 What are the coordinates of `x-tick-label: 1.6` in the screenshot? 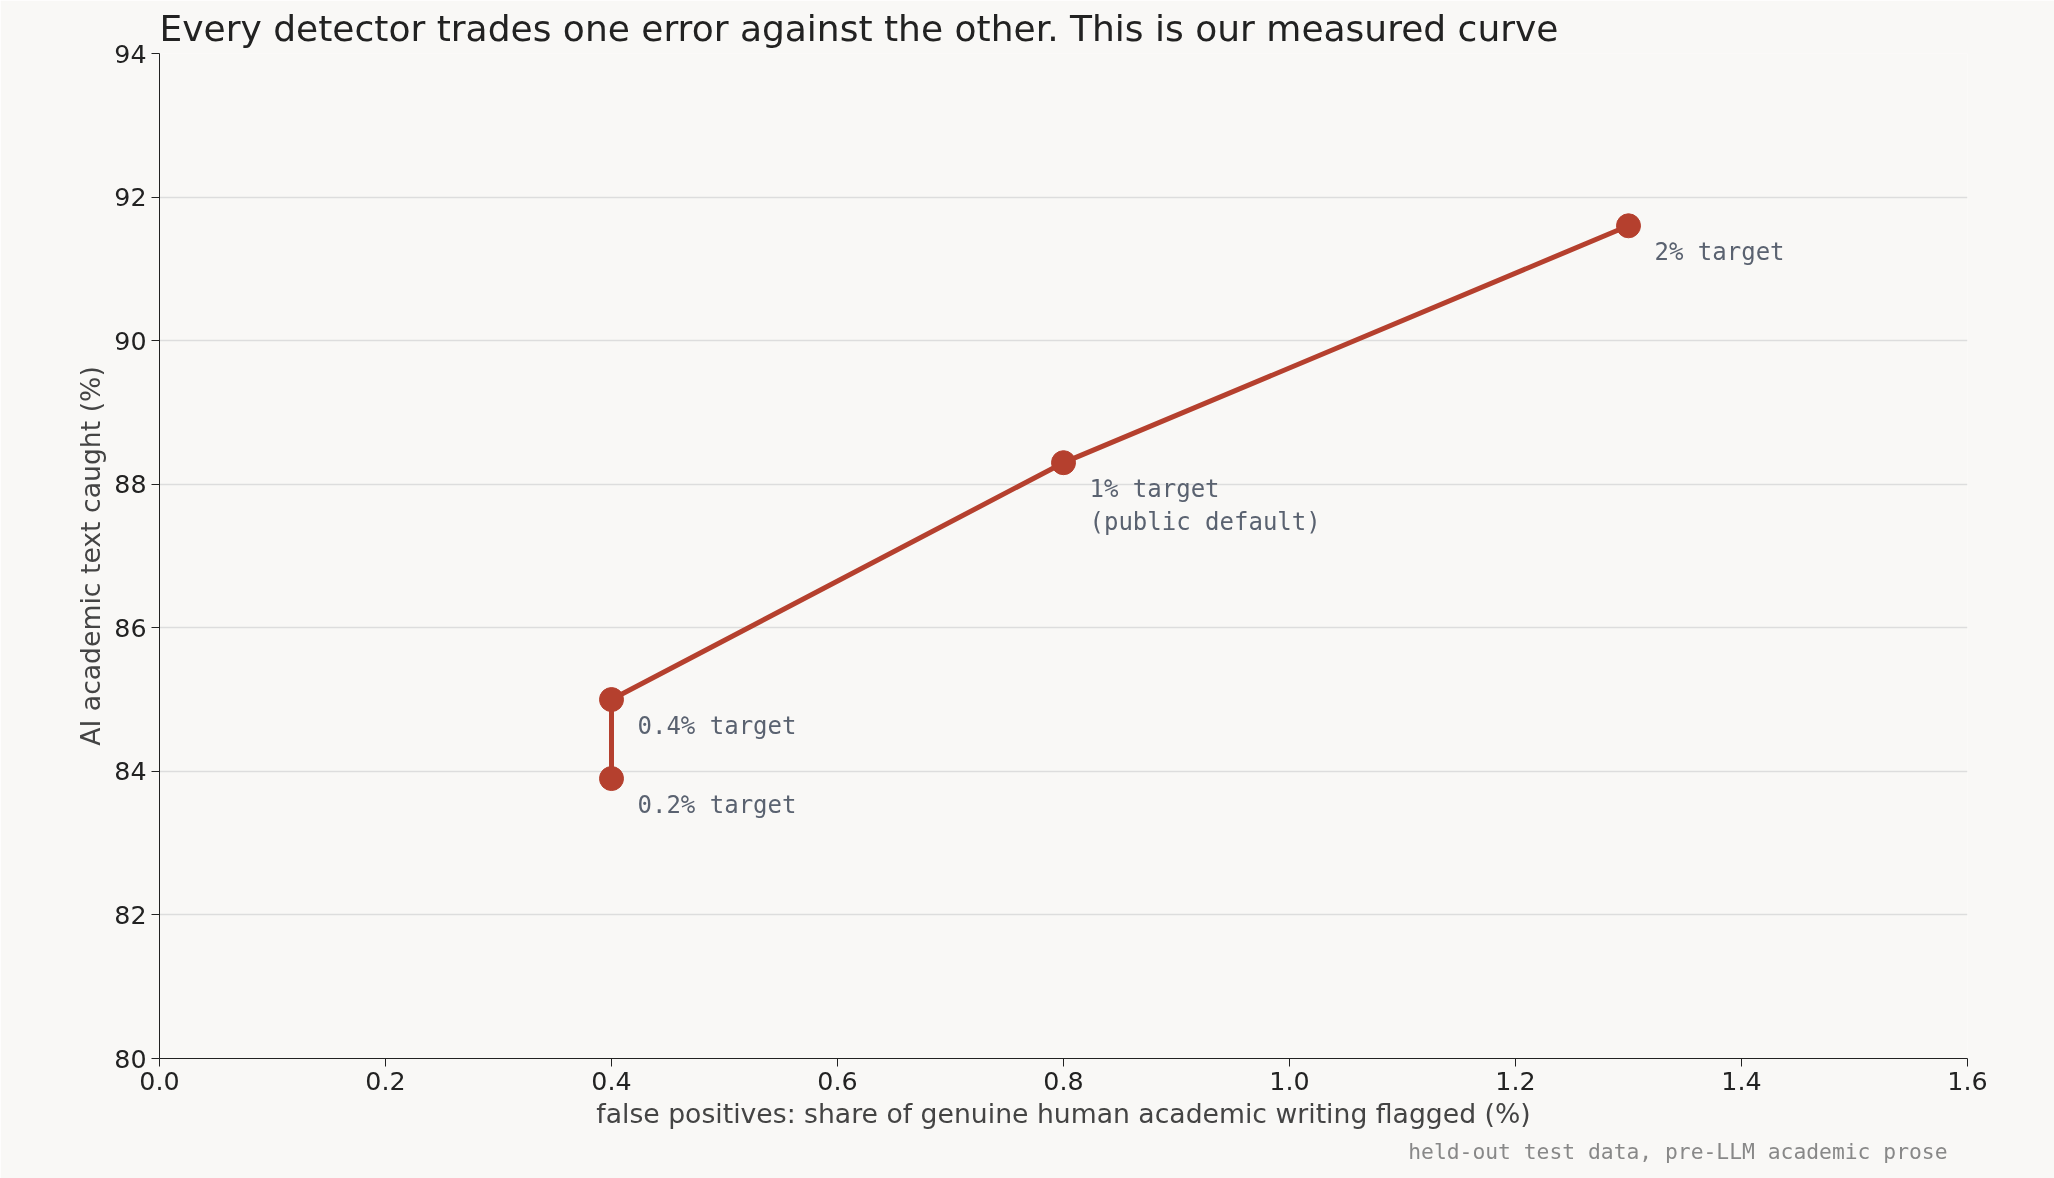 It's located at (1967, 1080).